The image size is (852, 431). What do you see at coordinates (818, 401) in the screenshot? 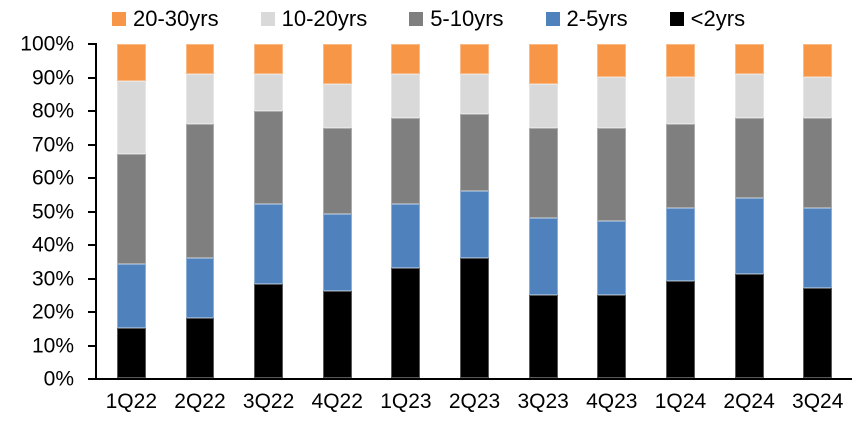
I see `x-tick-label: 3Q24` at bounding box center [818, 401].